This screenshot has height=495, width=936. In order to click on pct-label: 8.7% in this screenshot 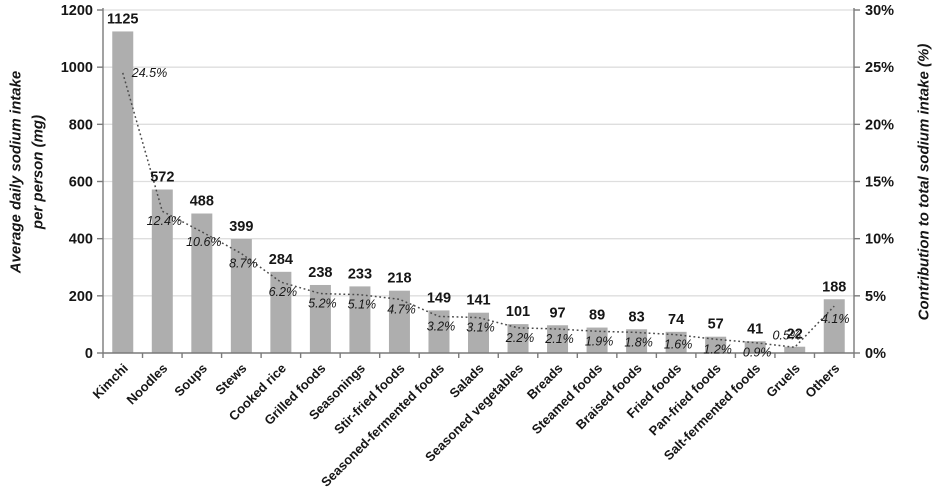, I will do `click(243, 264)`.